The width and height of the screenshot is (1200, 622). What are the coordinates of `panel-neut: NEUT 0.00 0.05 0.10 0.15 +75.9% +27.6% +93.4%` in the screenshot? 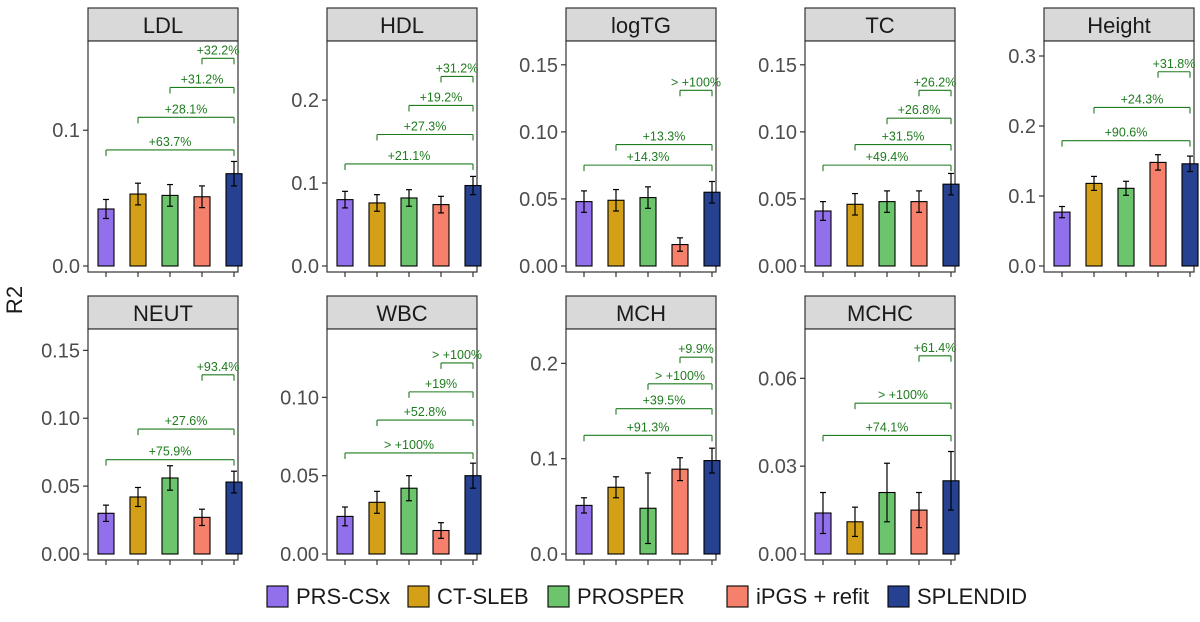 It's located at (142, 430).